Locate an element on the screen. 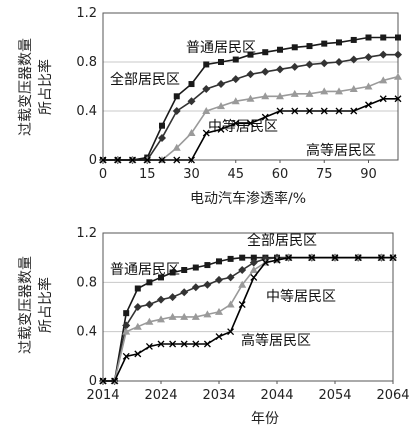 The image size is (419, 431). x-tick-label: 2024 is located at coordinates (160, 395).